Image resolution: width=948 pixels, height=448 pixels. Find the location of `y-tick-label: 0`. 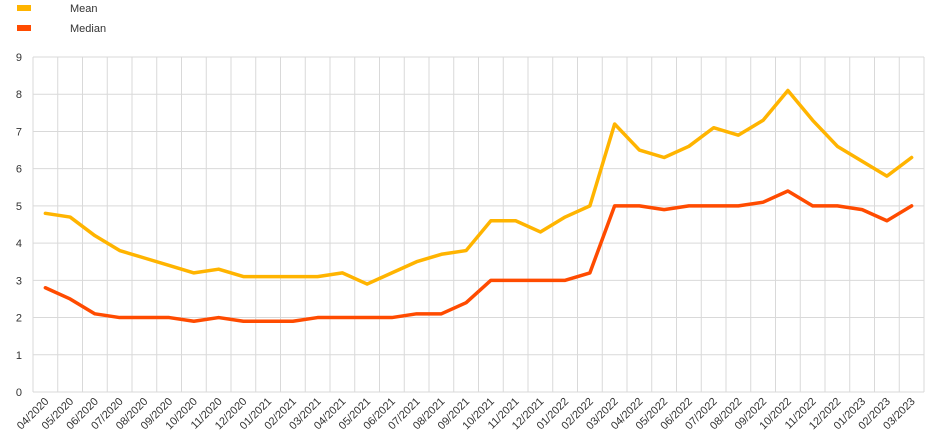

y-tick-label: 0 is located at coordinates (19, 393).